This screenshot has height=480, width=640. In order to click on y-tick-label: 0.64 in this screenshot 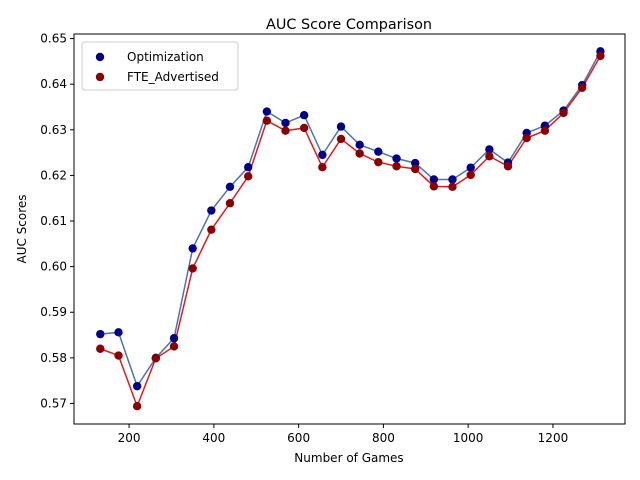, I will do `click(53, 84)`.